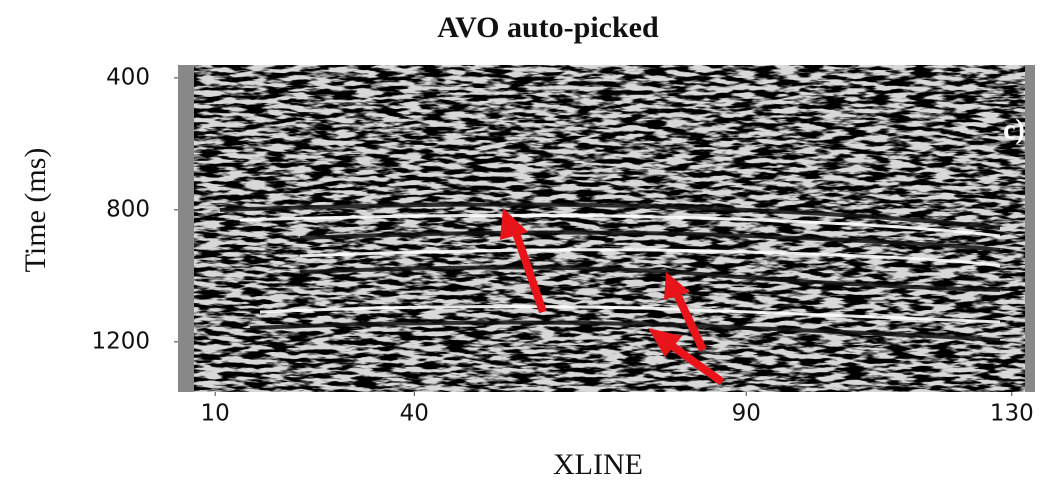 This screenshot has height=484, width=1040. I want to click on chart-title: AVO auto-picked, so click(548, 27).